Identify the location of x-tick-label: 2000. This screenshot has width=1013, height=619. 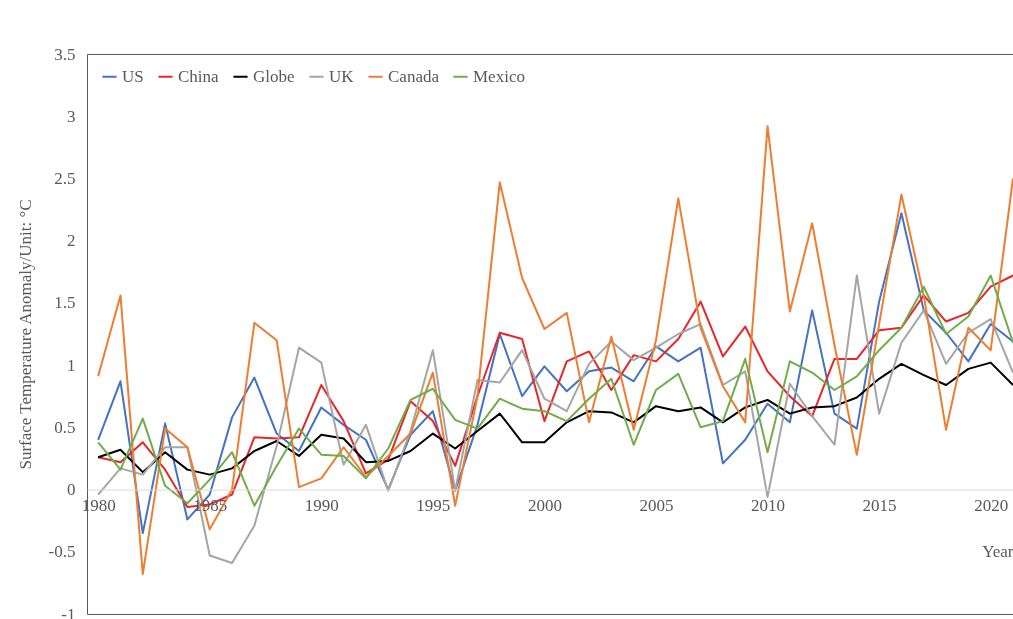
(544, 506).